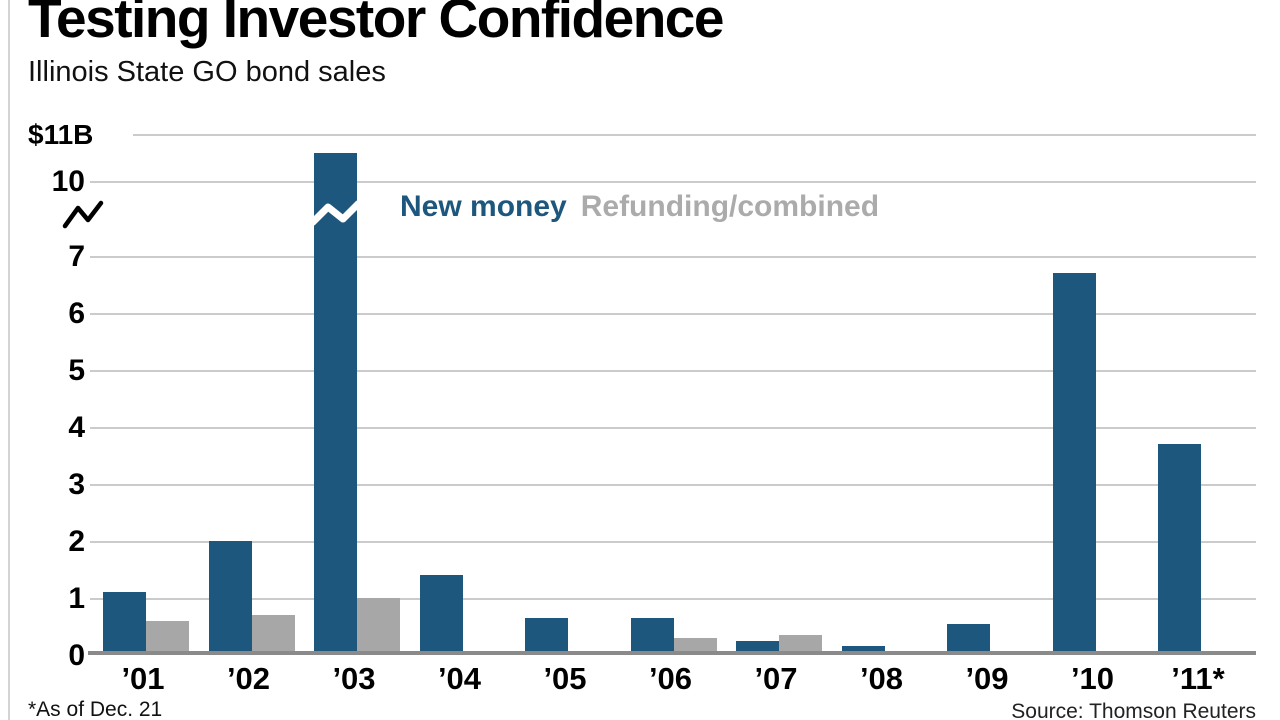 This screenshot has width=1280, height=720. Describe the element at coordinates (863, 650) in the screenshot. I see `bar-new-money-’08` at that location.